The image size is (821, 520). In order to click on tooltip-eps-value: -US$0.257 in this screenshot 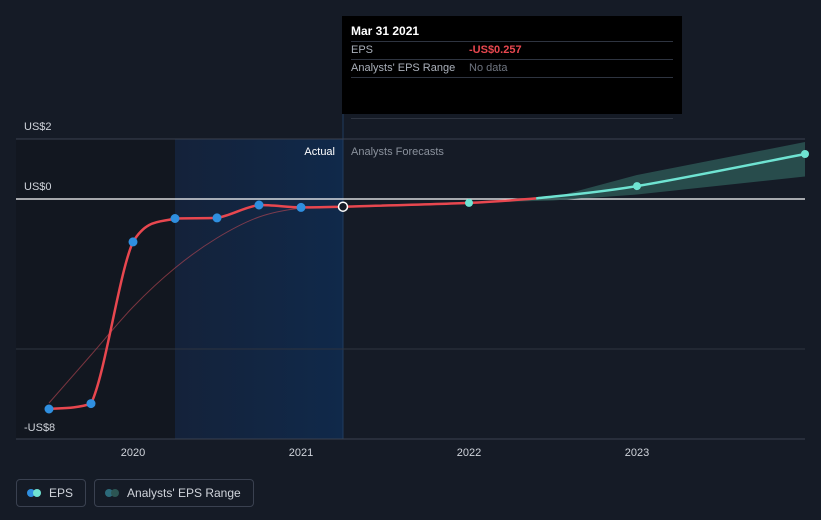, I will do `click(495, 50)`.